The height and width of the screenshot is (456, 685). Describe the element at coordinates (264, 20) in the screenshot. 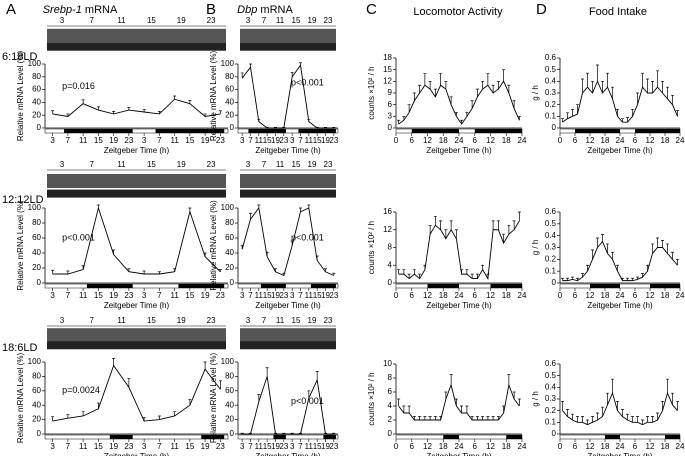

I see `lane-label: 7` at that location.